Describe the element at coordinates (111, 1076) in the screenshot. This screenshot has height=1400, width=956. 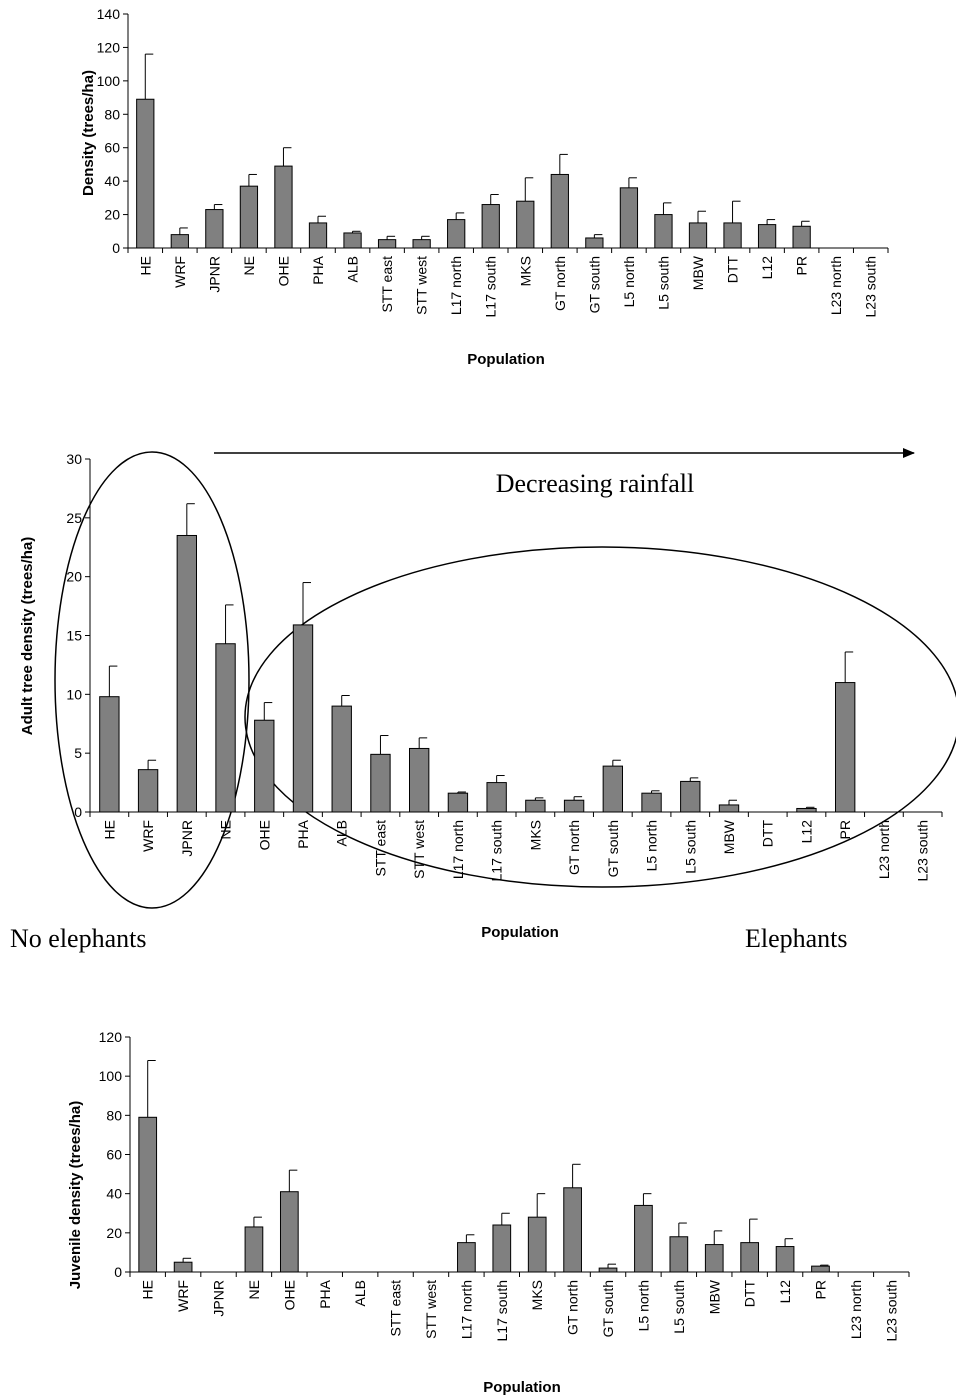
I see `y-tick-label: 100` at that location.